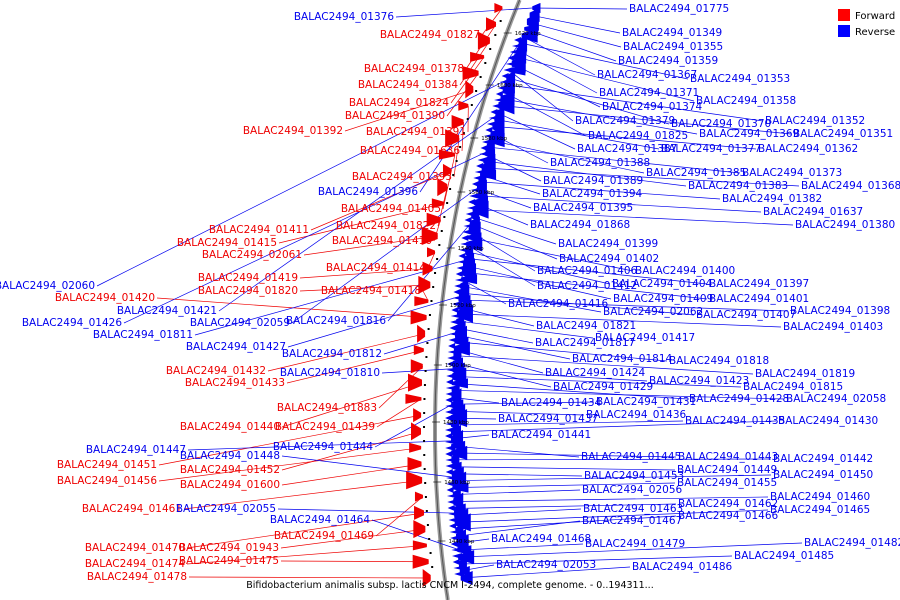  What do you see at coordinates (230, 470) in the screenshot?
I see `forward-gene-label: BALAC2494_01452` at bounding box center [230, 470].